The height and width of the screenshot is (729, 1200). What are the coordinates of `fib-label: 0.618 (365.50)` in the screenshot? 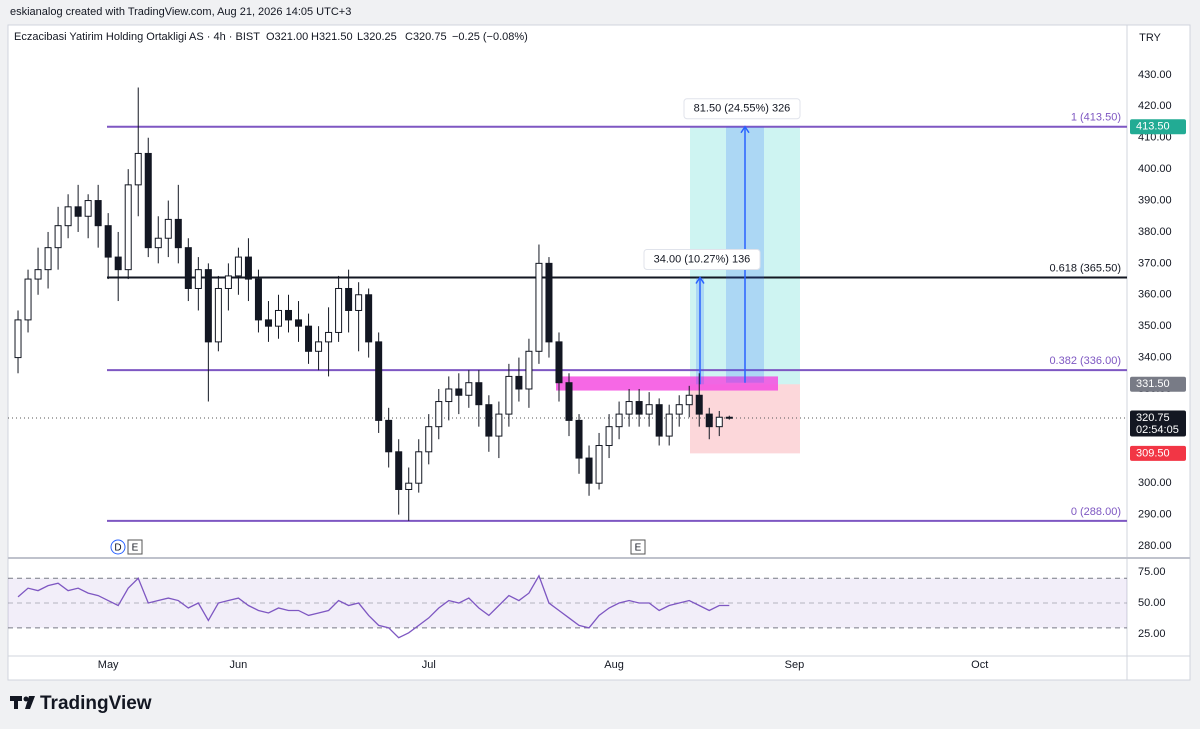 It's located at (1085, 268).